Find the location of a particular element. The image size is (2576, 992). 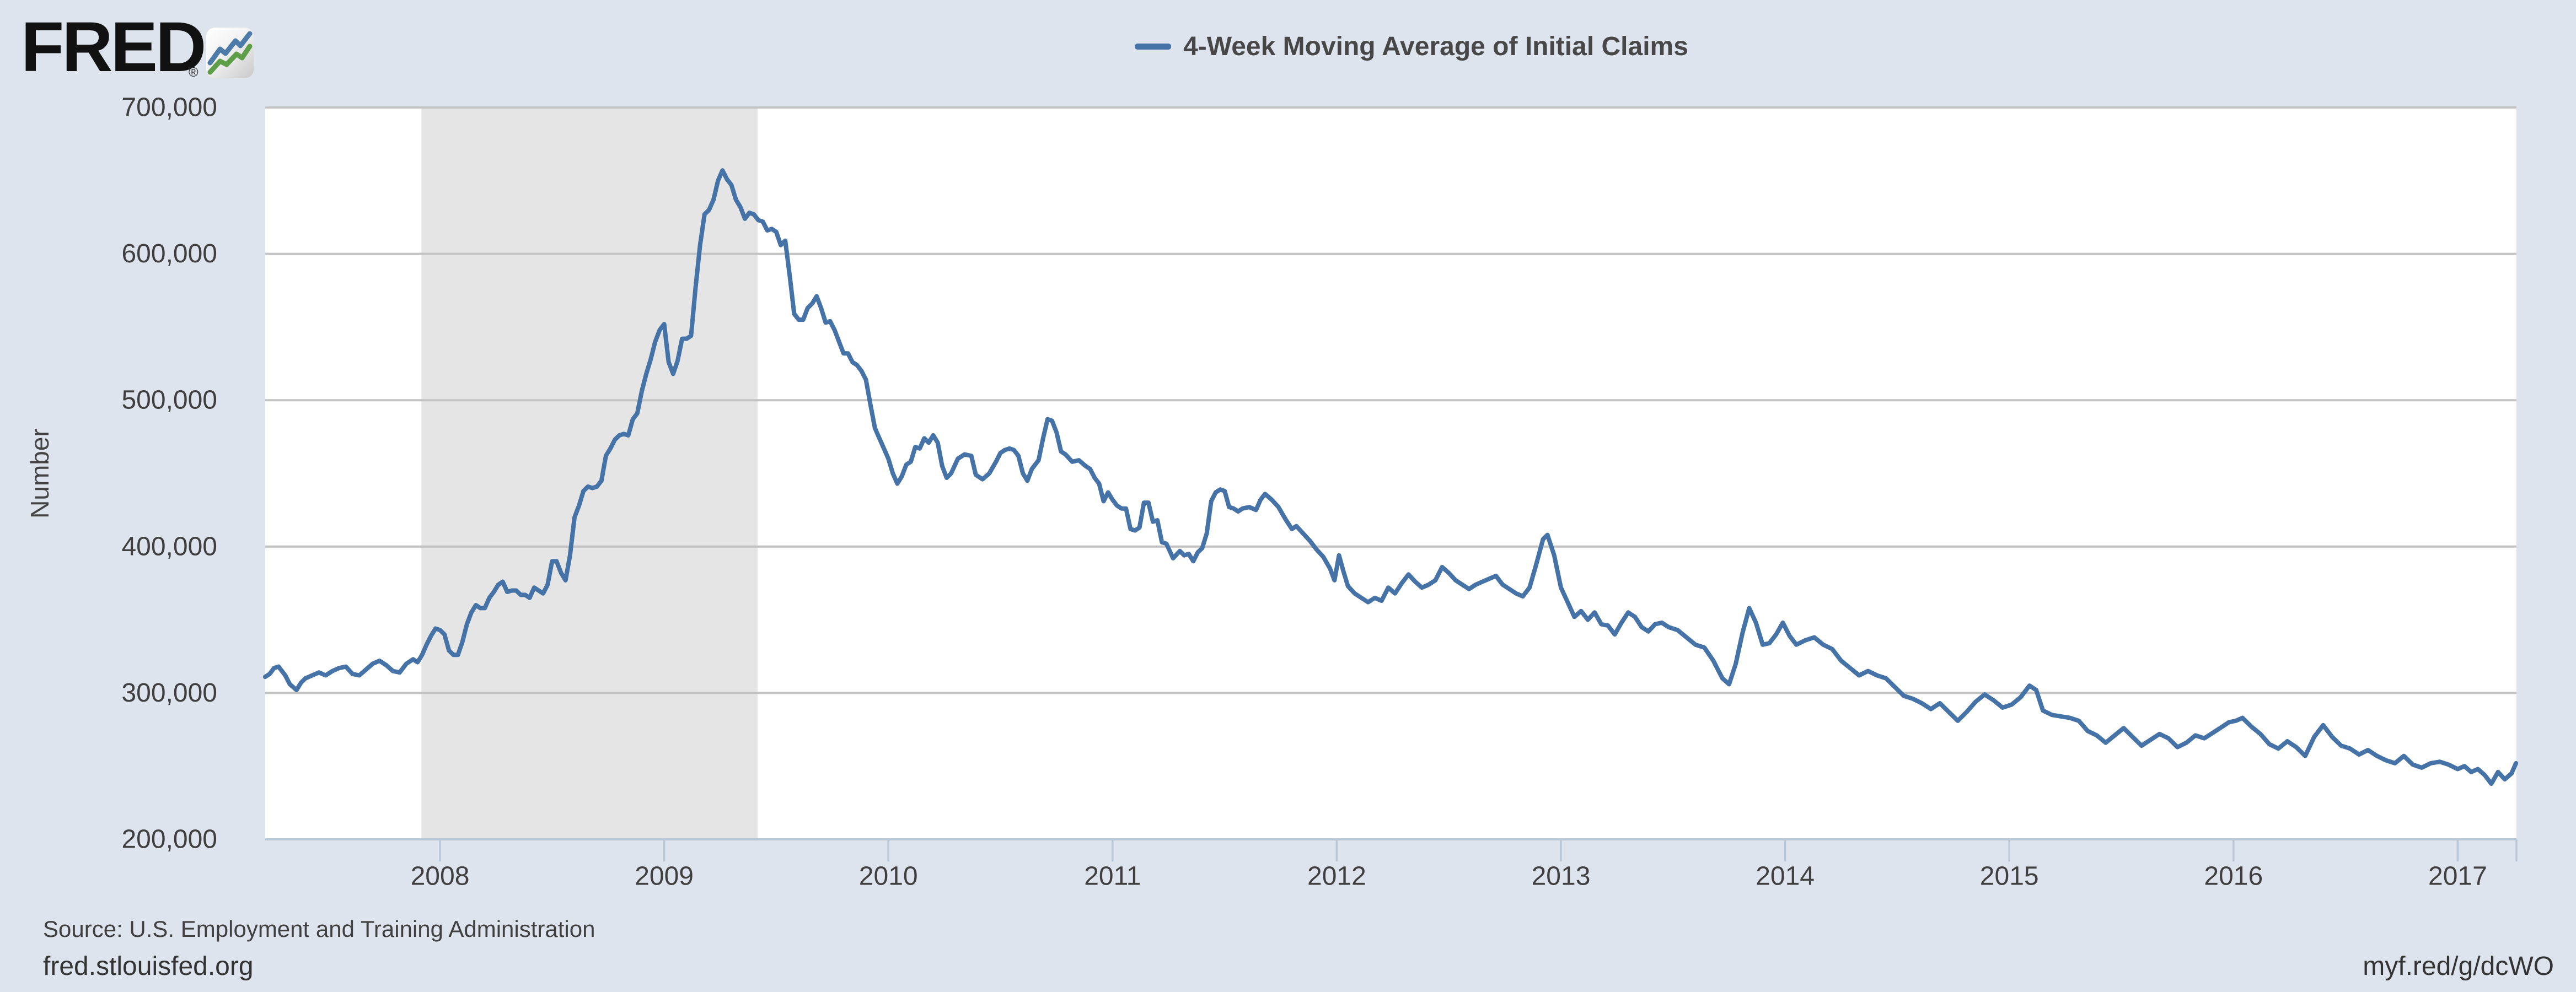

legend: 4-Week Moving Average of Initial Claims is located at coordinates (1411, 46).